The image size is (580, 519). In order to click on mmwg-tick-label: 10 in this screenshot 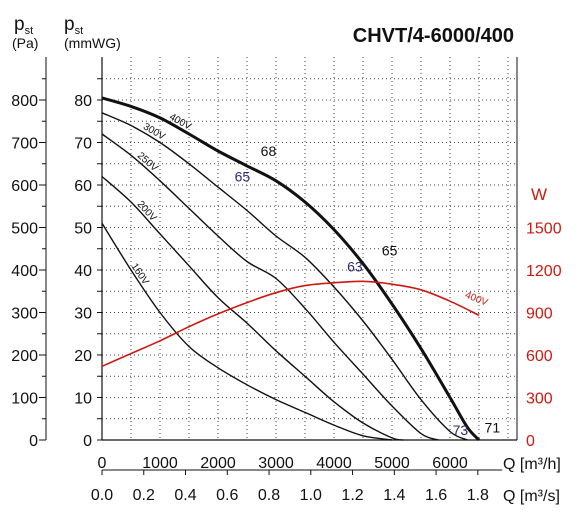, I will do `click(83, 399)`.